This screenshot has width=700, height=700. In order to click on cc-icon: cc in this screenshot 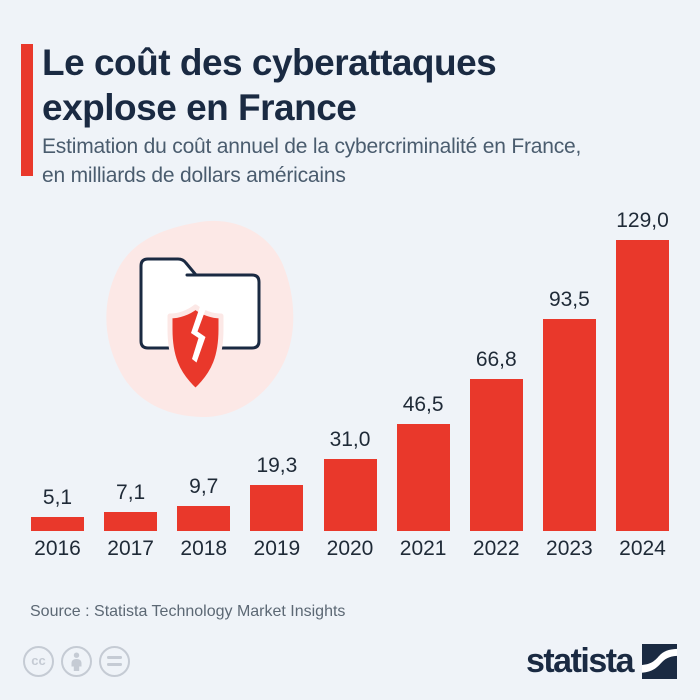, I will do `click(38, 661)`.